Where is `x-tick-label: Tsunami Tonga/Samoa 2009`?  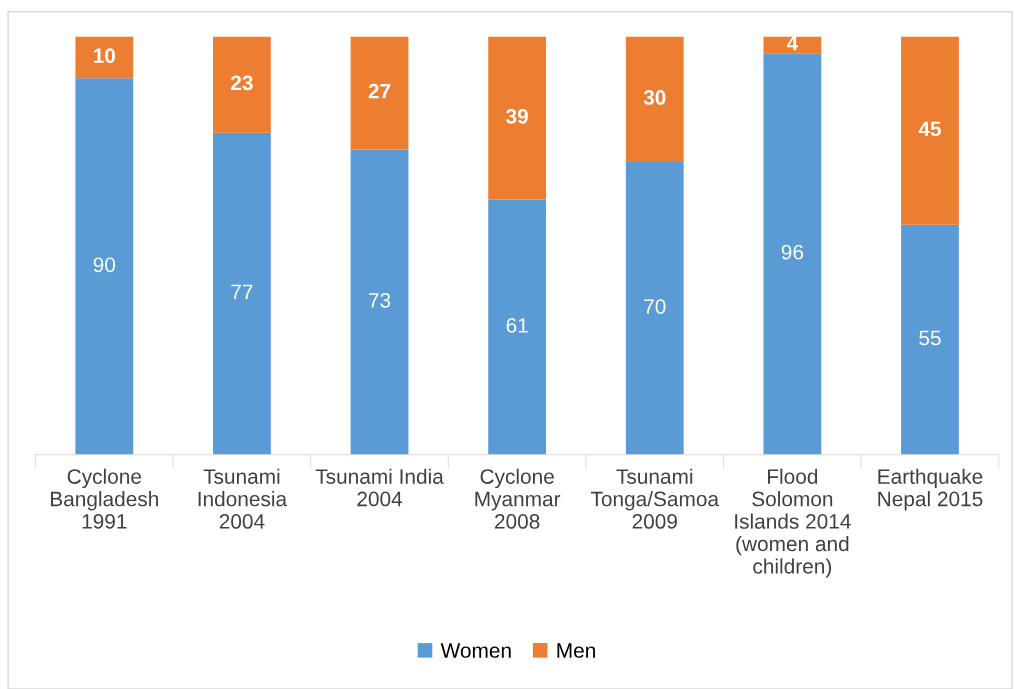
x-tick-label: Tsunami Tonga/Samoa 2009 is located at coordinates (655, 498).